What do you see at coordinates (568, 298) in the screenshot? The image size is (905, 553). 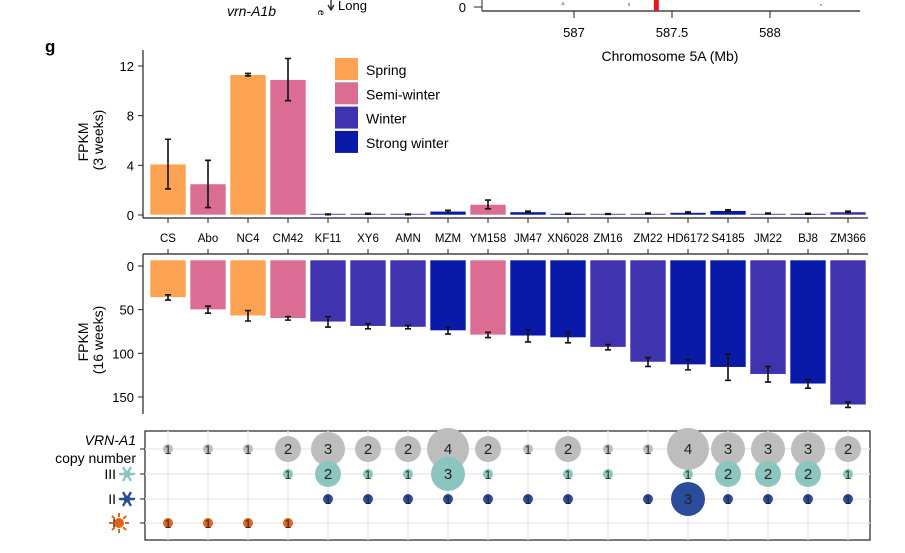 I see `bar-XN6028` at bounding box center [568, 298].